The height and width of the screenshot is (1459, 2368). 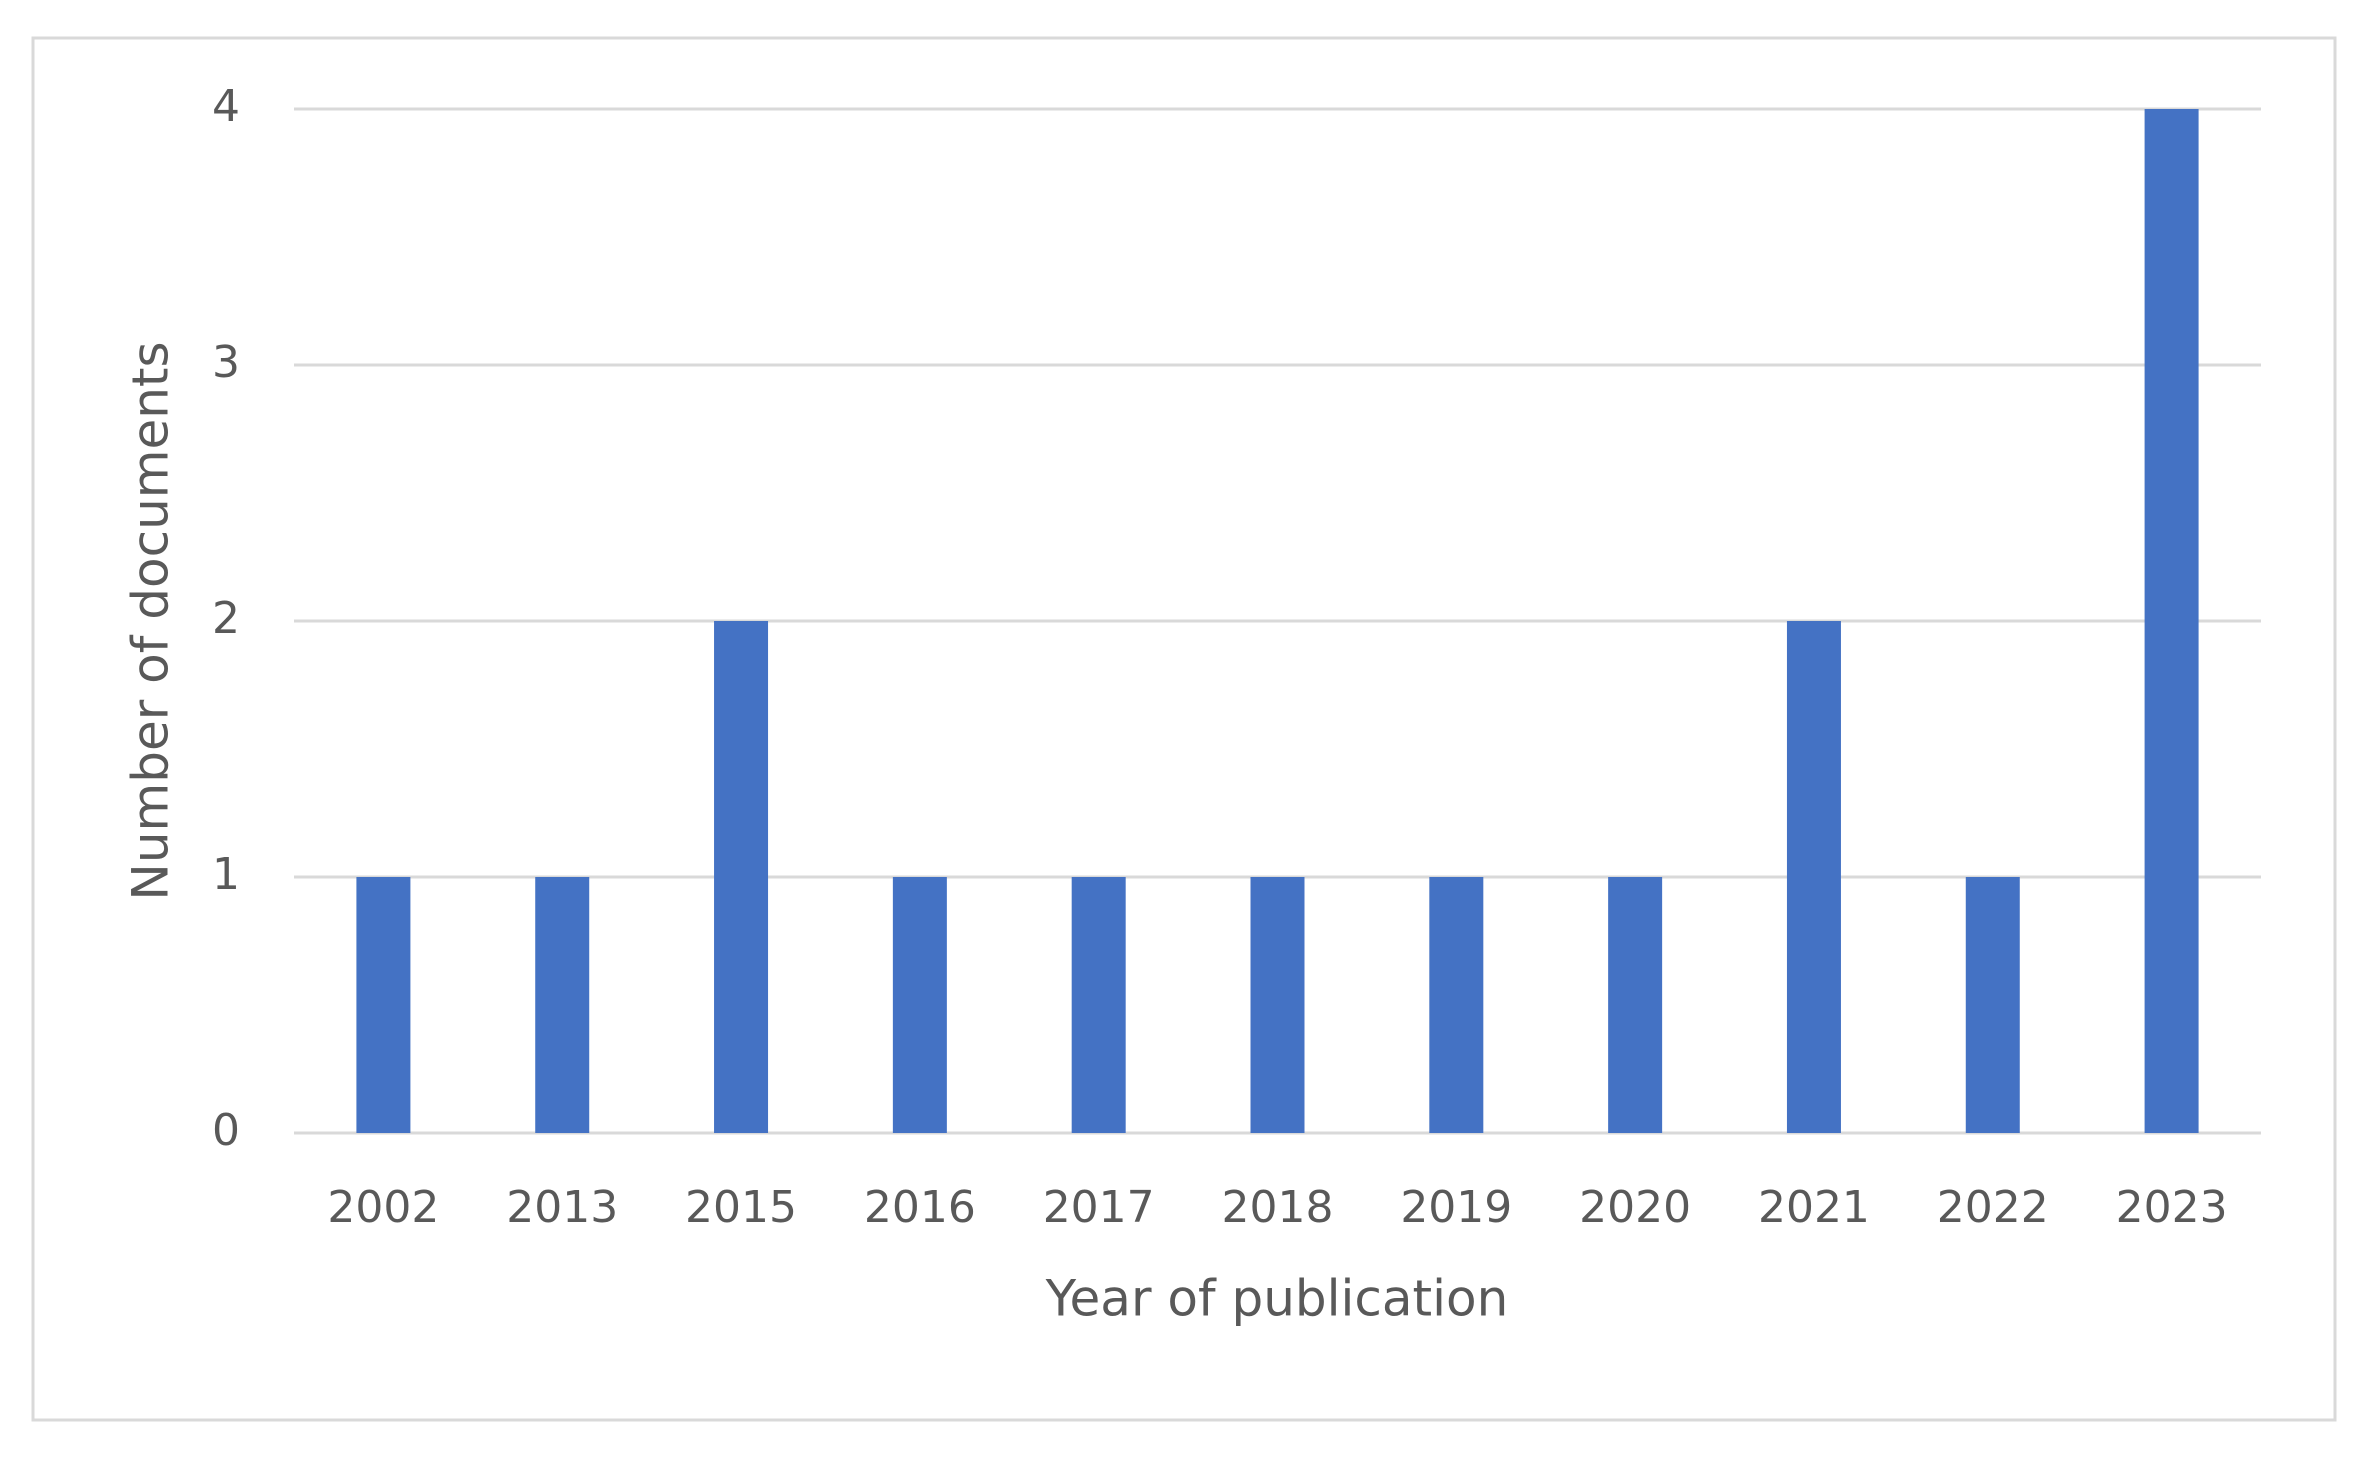 What do you see at coordinates (1456, 1207) in the screenshot?
I see `x-tick-label: 2019` at bounding box center [1456, 1207].